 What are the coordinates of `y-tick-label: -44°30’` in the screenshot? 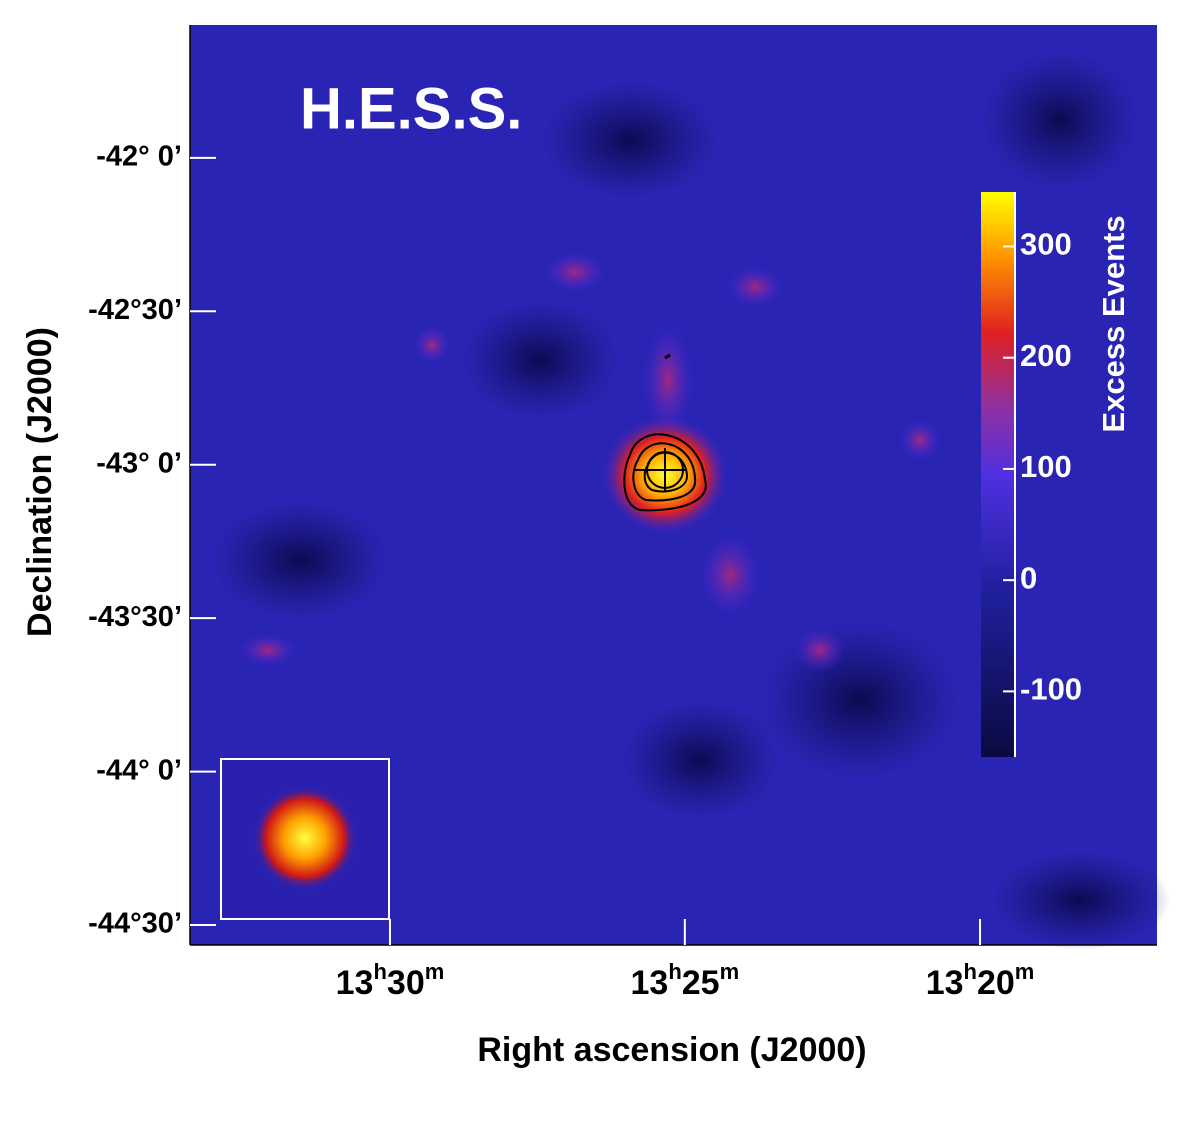 It's located at (135, 924).